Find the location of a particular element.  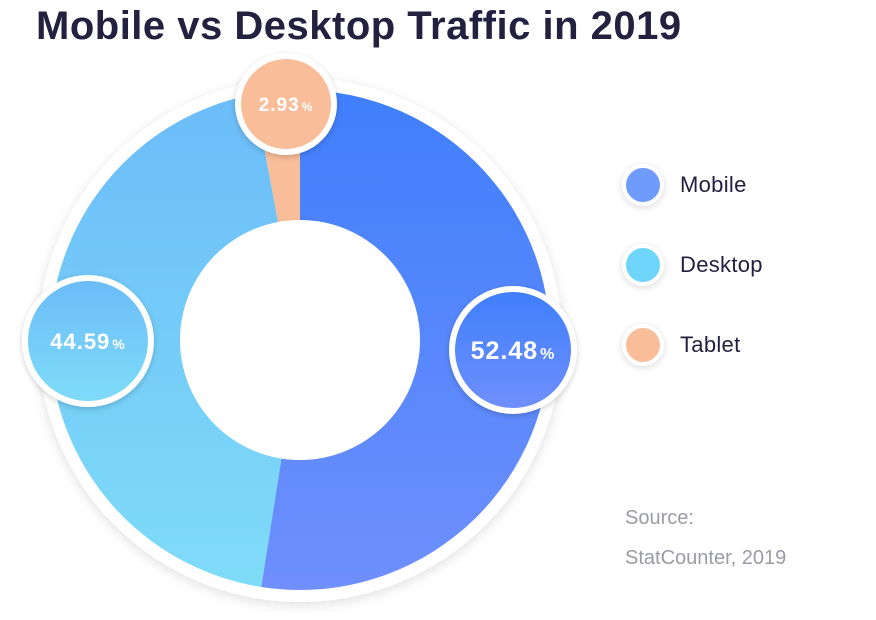

data-label-mobile: 52.48% is located at coordinates (513, 351).